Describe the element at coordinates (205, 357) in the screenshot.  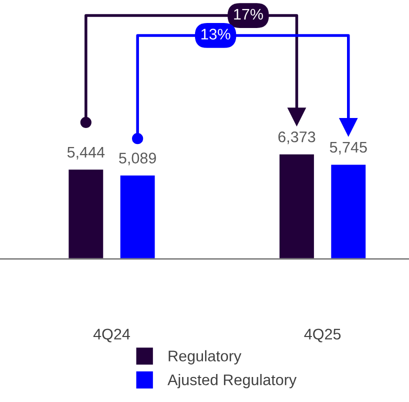
I see `legend-label: Regulatory` at that location.